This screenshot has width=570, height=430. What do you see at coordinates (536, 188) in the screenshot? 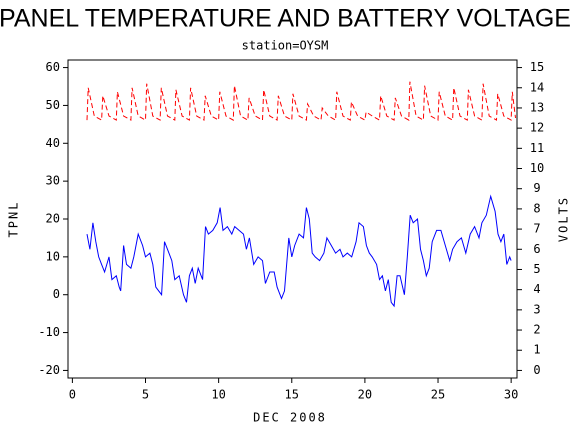
I see `y2-tick-label: 9` at bounding box center [536, 188].